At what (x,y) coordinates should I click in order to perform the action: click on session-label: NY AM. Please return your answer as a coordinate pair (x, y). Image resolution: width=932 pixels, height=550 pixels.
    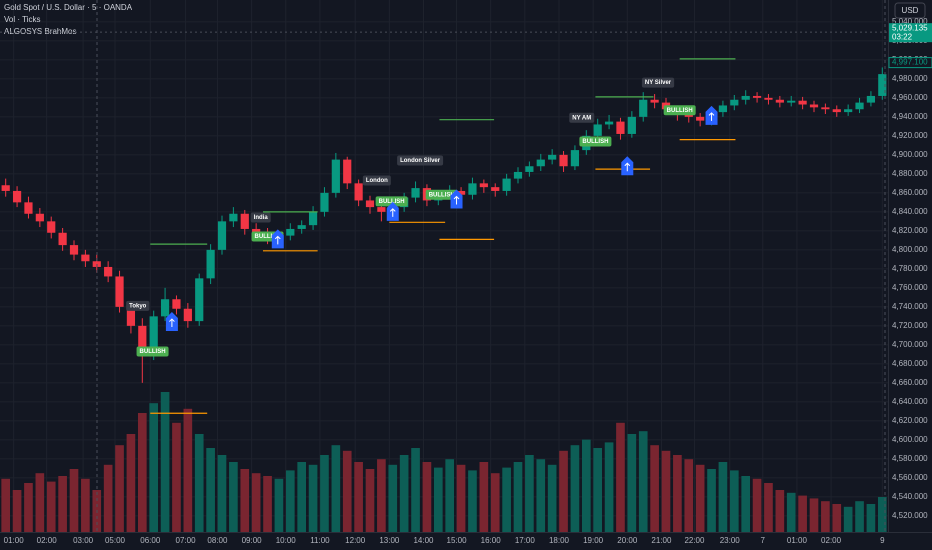
    Looking at the image, I should click on (582, 117).